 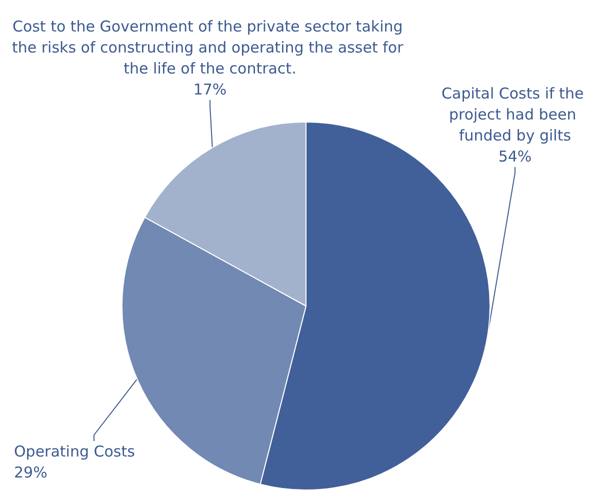 I want to click on data-label: 54%, so click(x=515, y=157).